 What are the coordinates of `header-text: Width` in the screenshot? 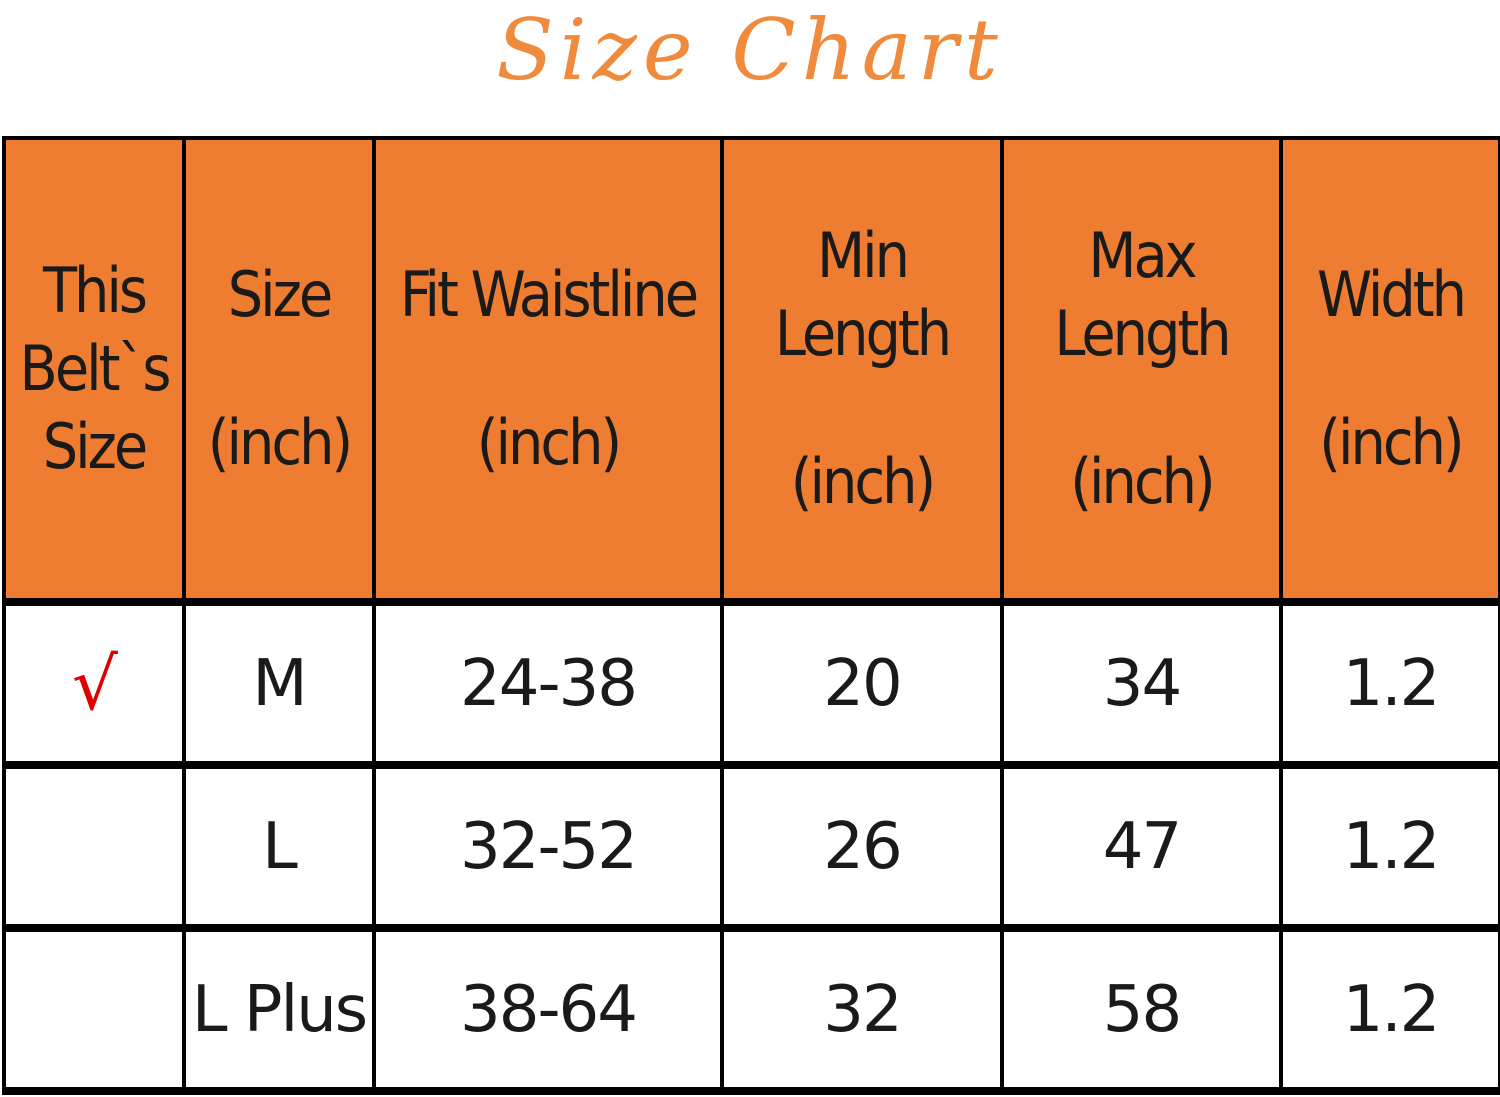 It's located at (1392, 294).